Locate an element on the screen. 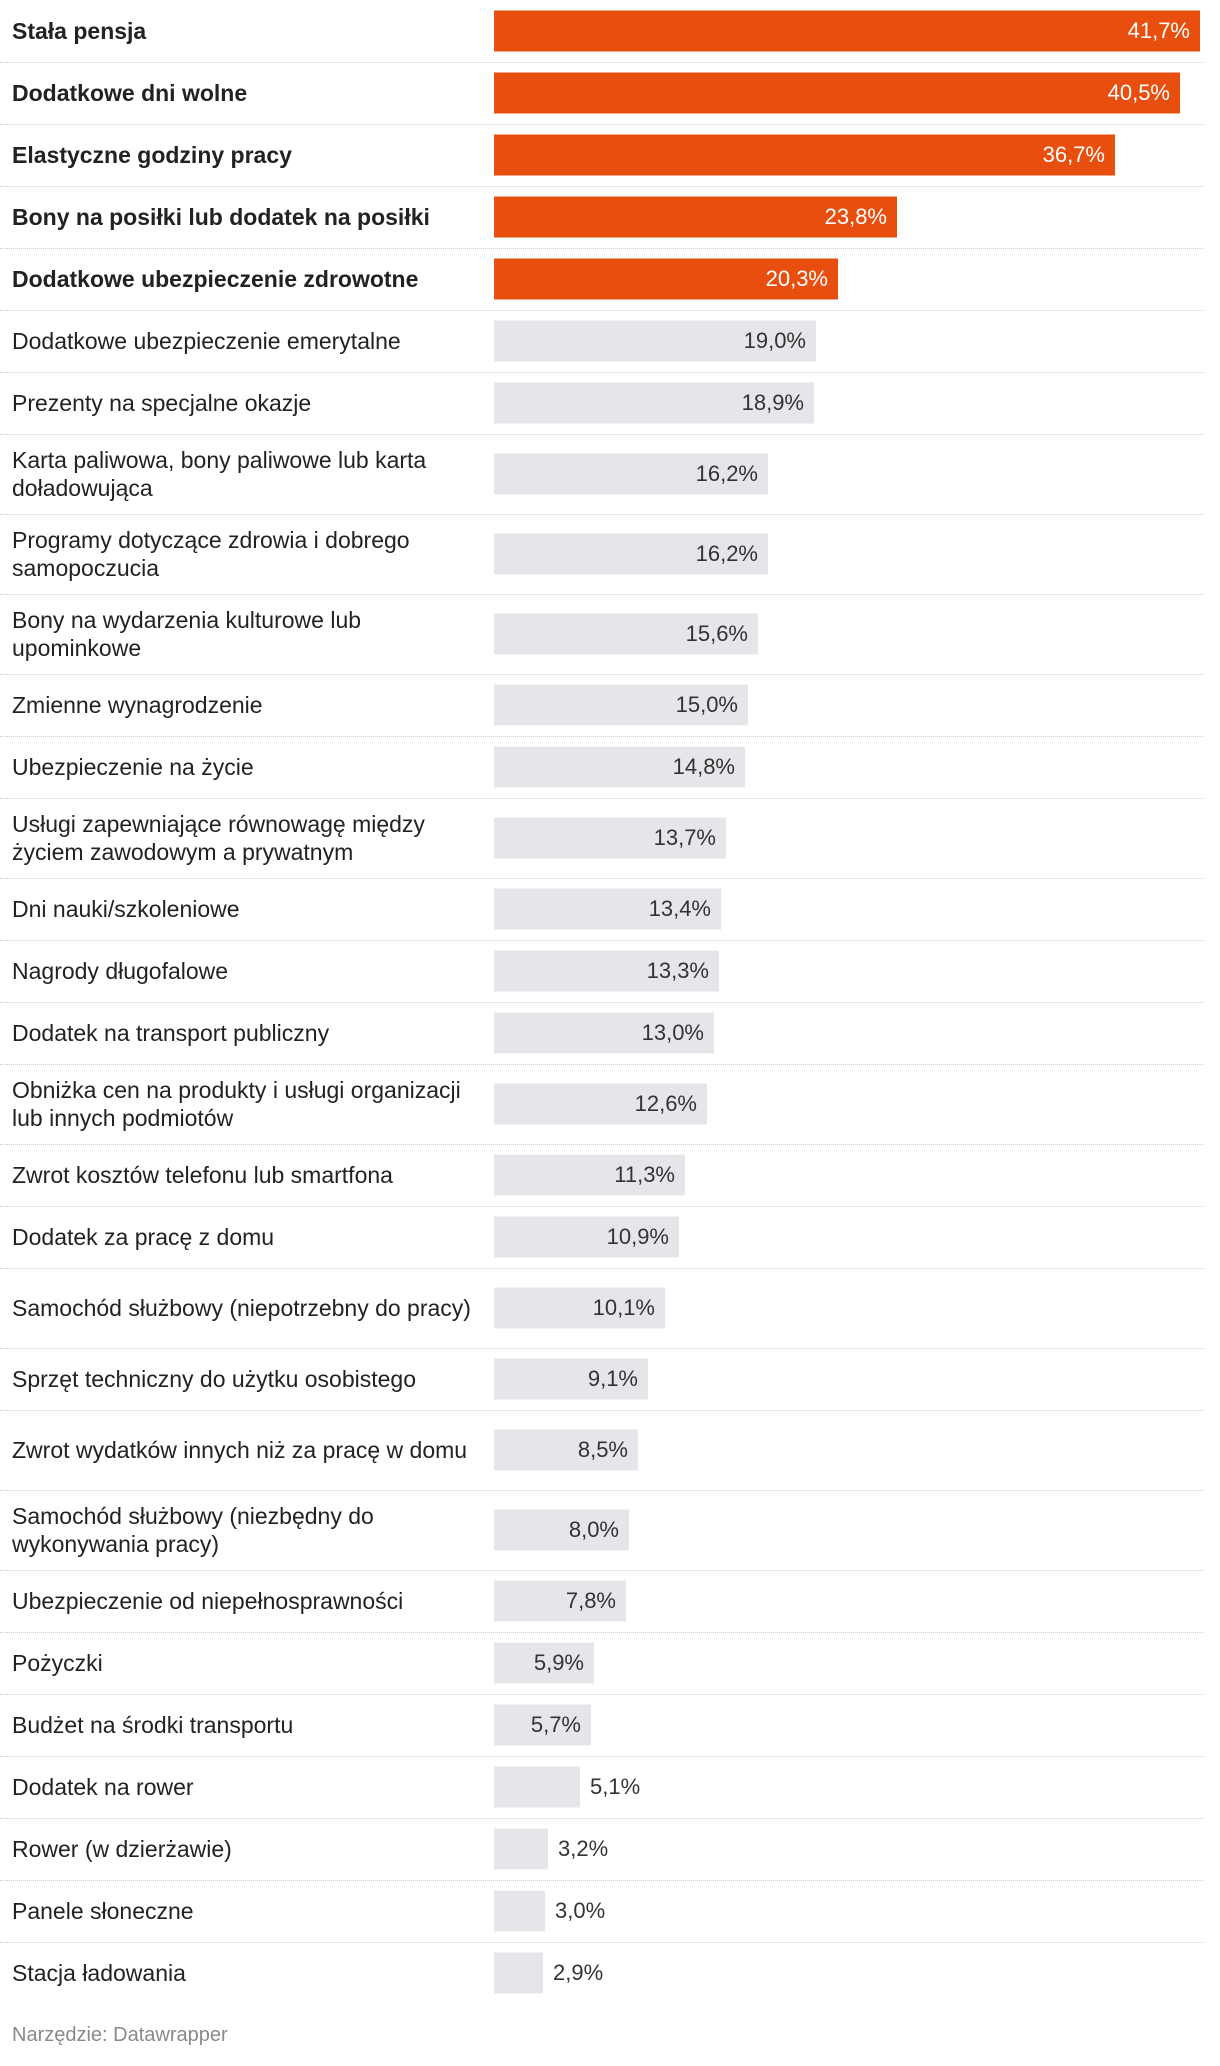  value-label: 3,2% is located at coordinates (583, 1848).